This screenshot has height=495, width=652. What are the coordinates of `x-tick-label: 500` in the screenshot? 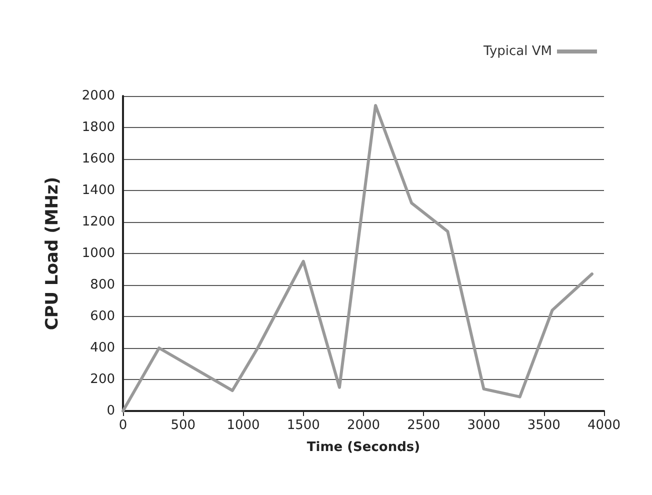 It's located at (183, 425).